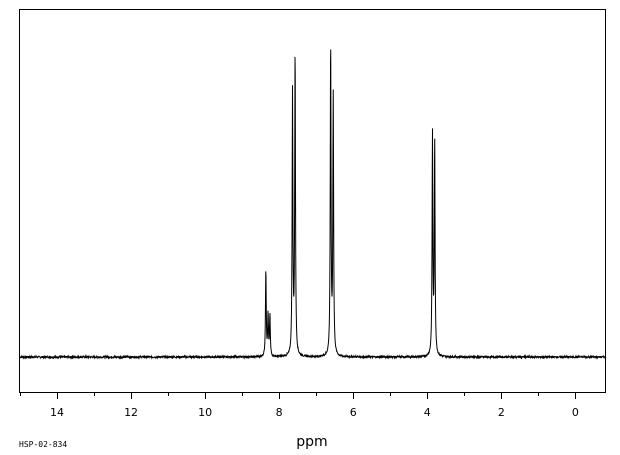 Image resolution: width=620 pixels, height=455 pixels. Describe the element at coordinates (501, 412) in the screenshot. I see `x-tick-label: 2` at that location.